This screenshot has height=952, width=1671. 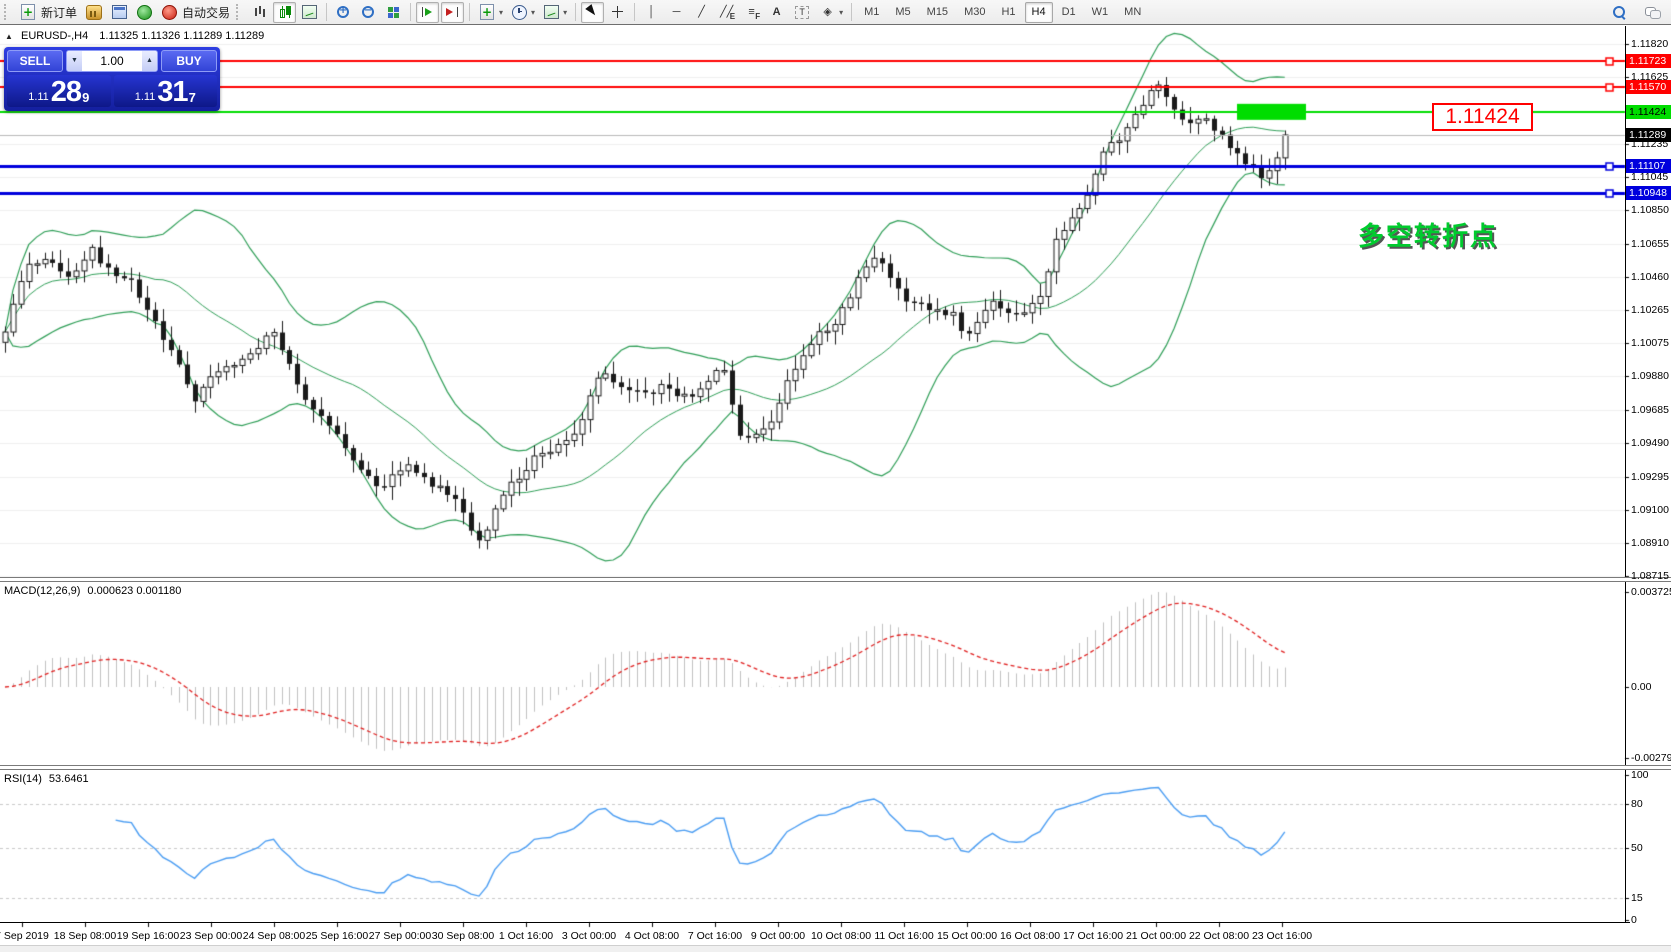 What do you see at coordinates (1069, 12) in the screenshot?
I see `timeframe-D1: D1` at bounding box center [1069, 12].